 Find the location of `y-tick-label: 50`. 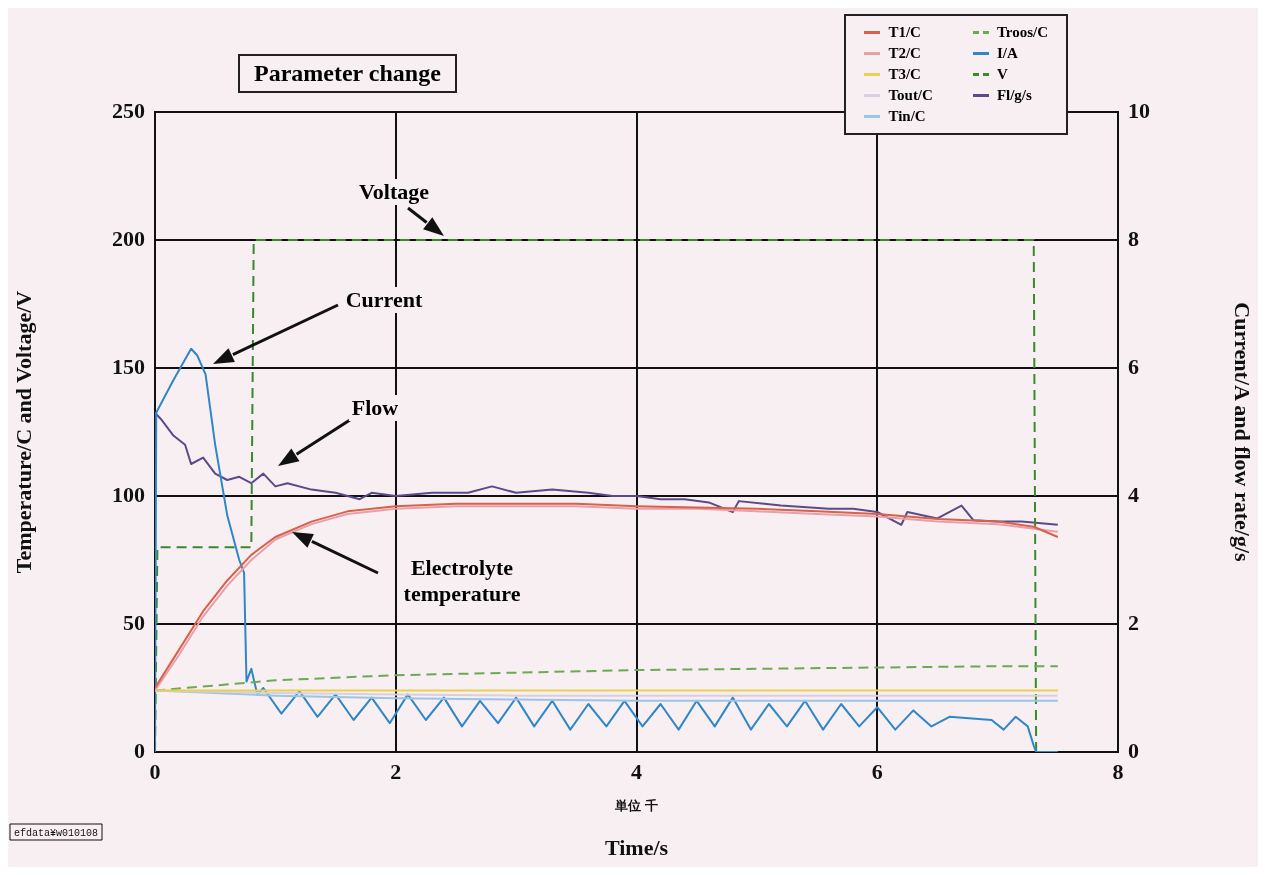

y-tick-label: 50 is located at coordinates (134, 622).